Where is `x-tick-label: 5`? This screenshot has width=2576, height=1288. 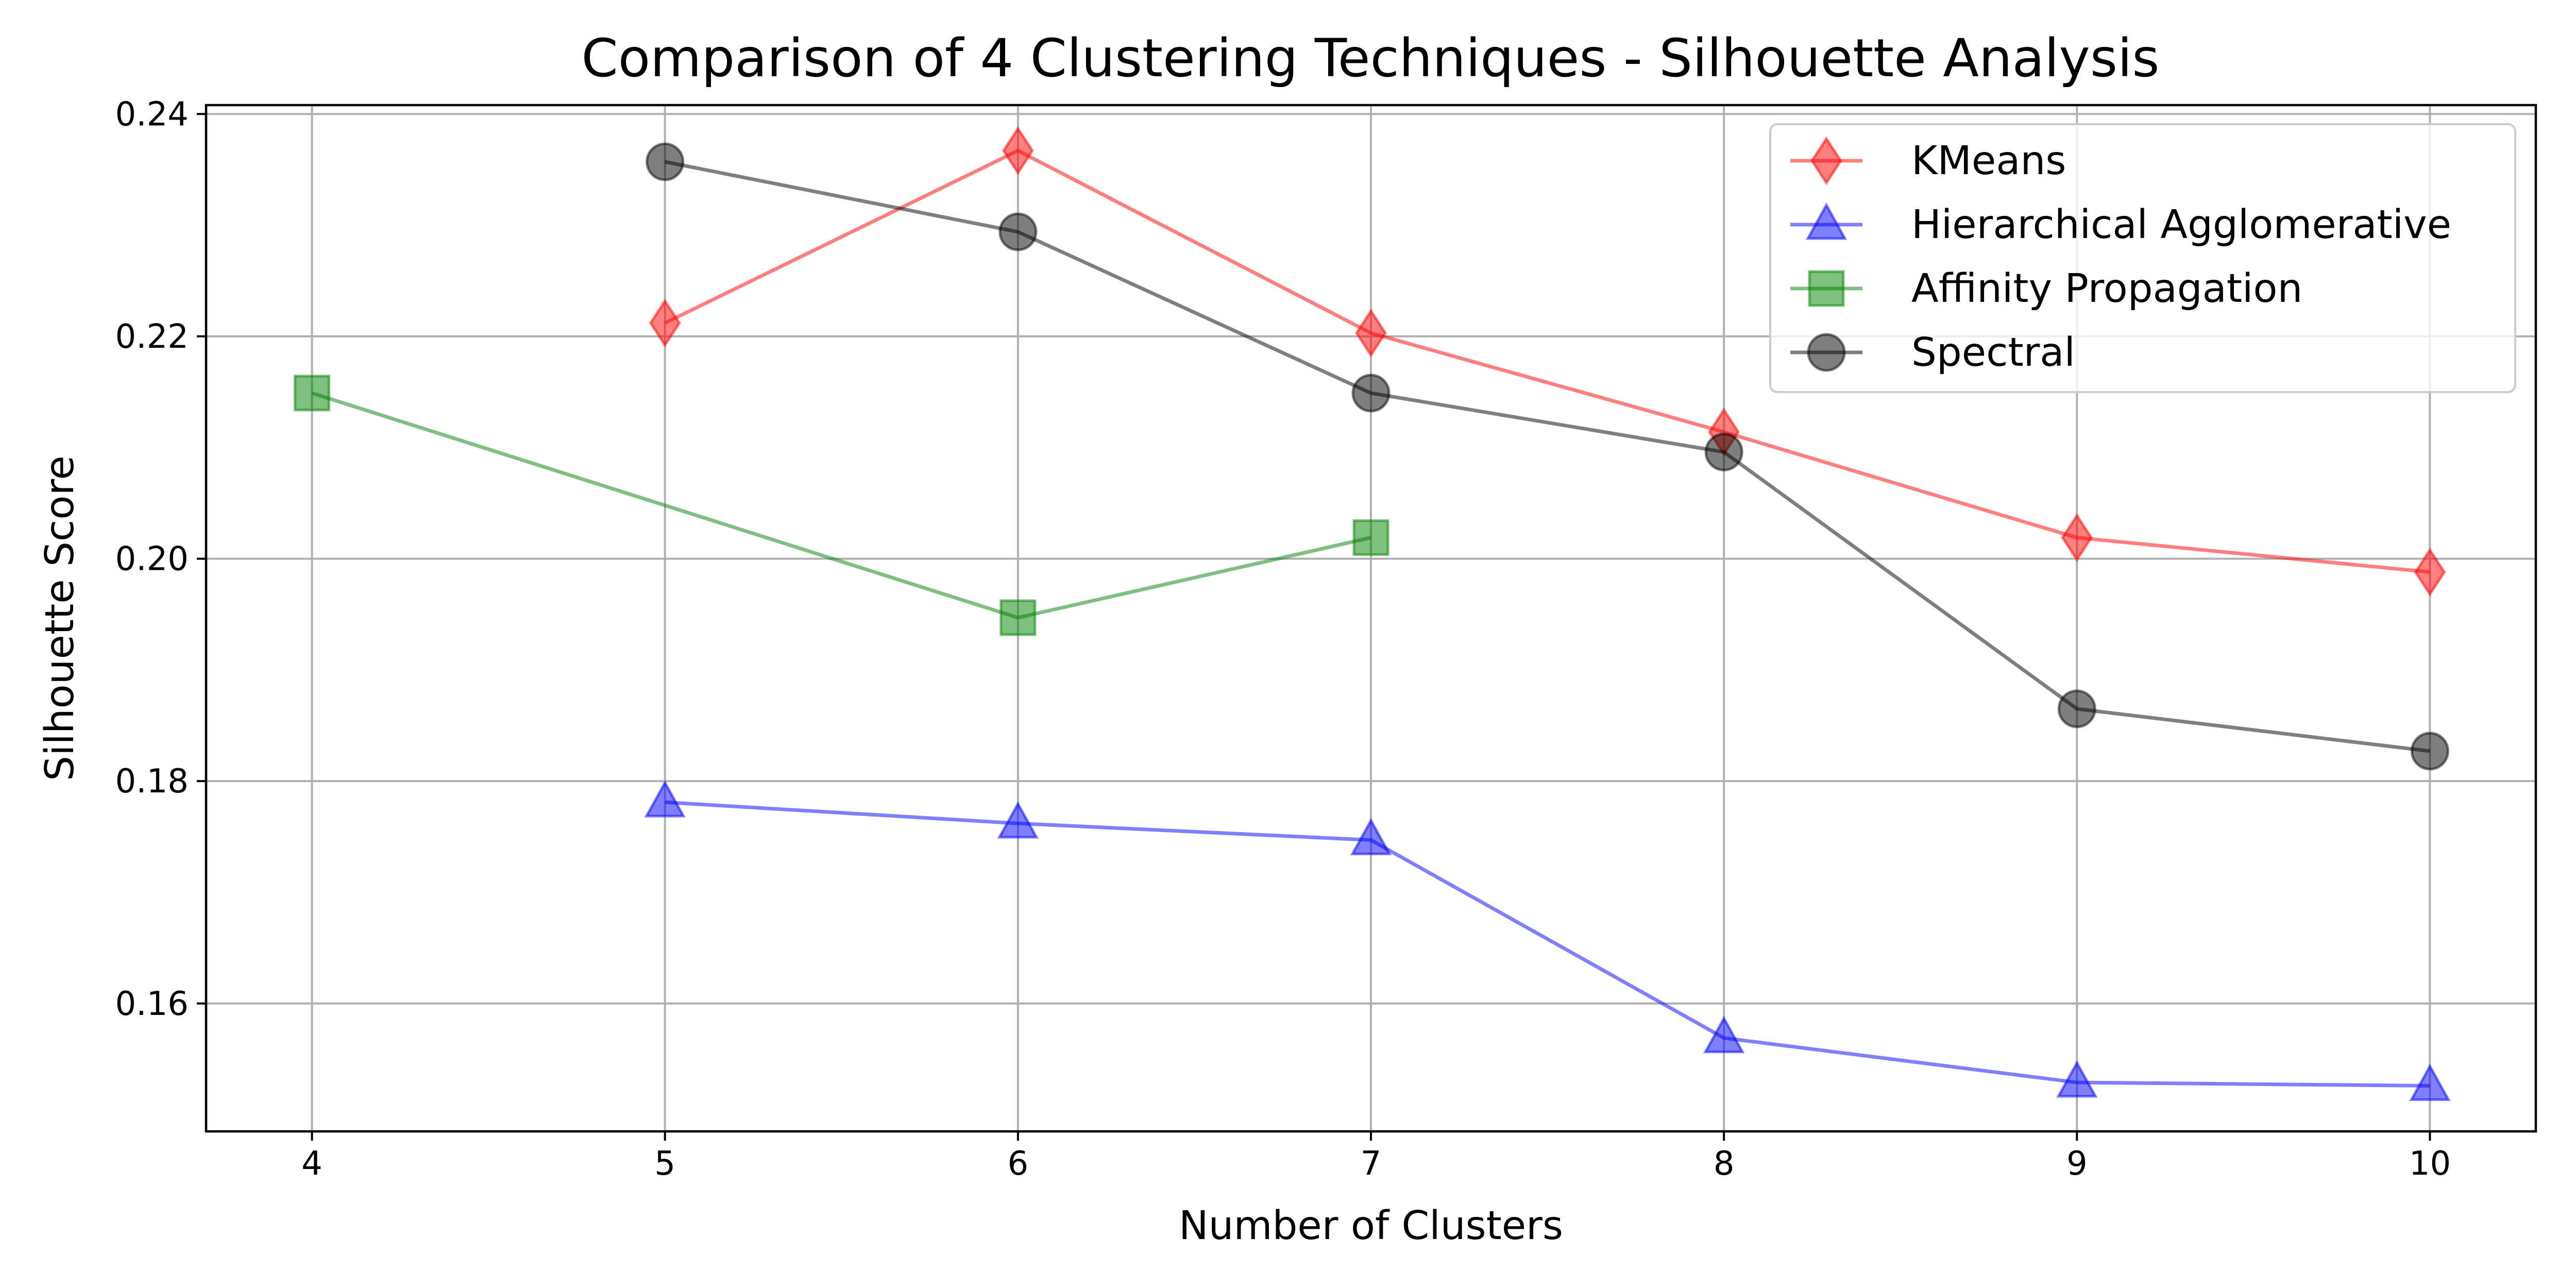
x-tick-label: 5 is located at coordinates (664, 1164).